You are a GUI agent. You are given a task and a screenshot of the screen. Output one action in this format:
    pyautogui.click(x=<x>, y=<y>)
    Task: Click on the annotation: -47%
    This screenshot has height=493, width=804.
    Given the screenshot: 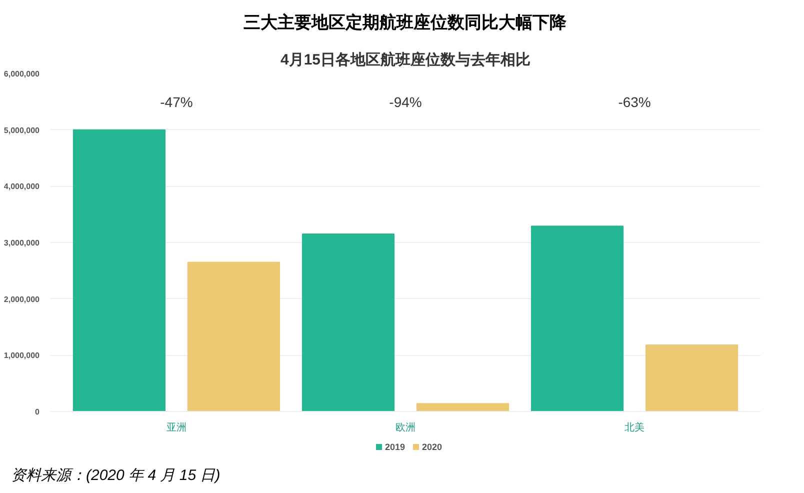 What is the action you would take?
    pyautogui.click(x=176, y=102)
    